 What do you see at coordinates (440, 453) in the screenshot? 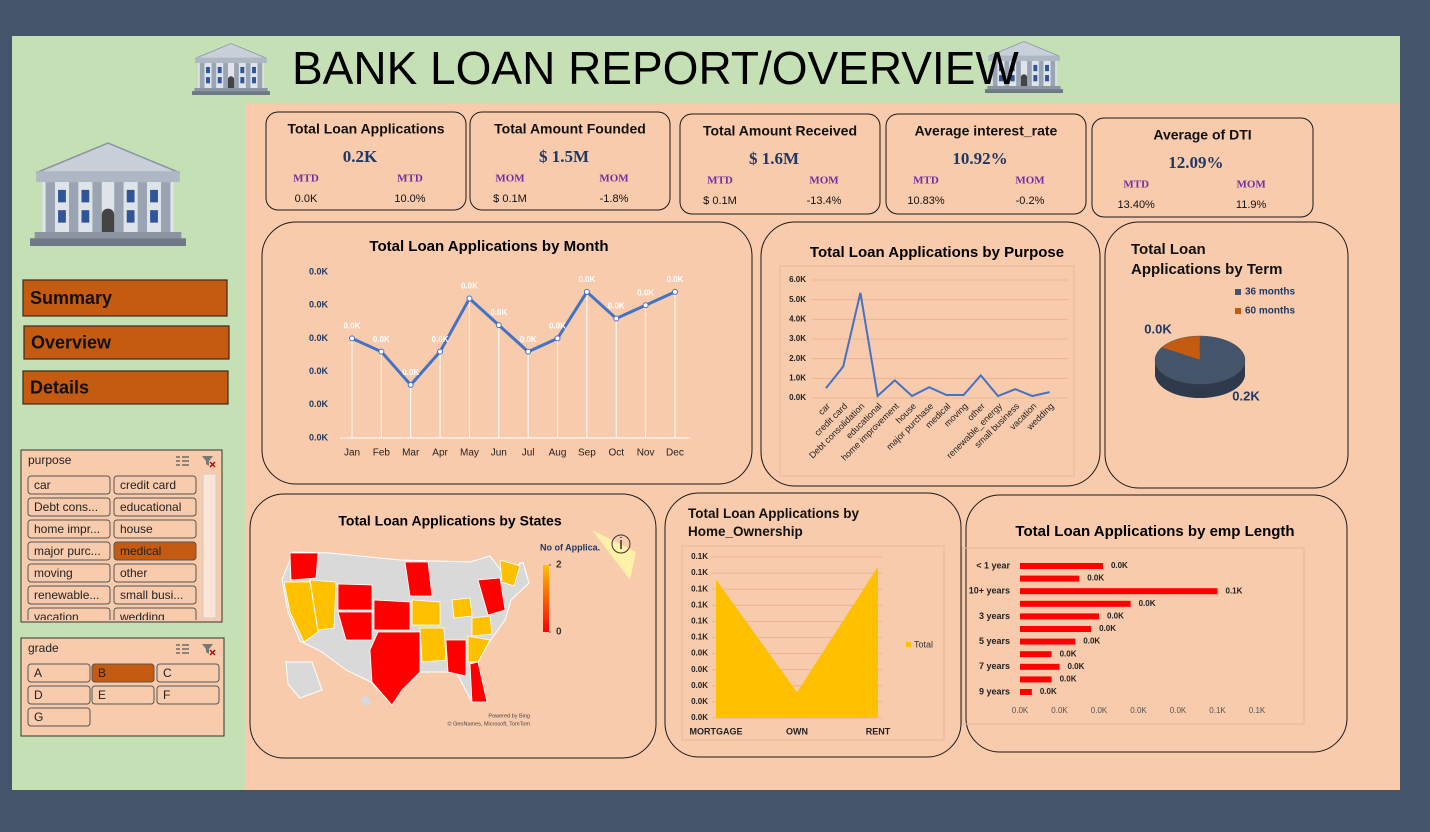
I see `x-tick-label: Apr` at bounding box center [440, 453].